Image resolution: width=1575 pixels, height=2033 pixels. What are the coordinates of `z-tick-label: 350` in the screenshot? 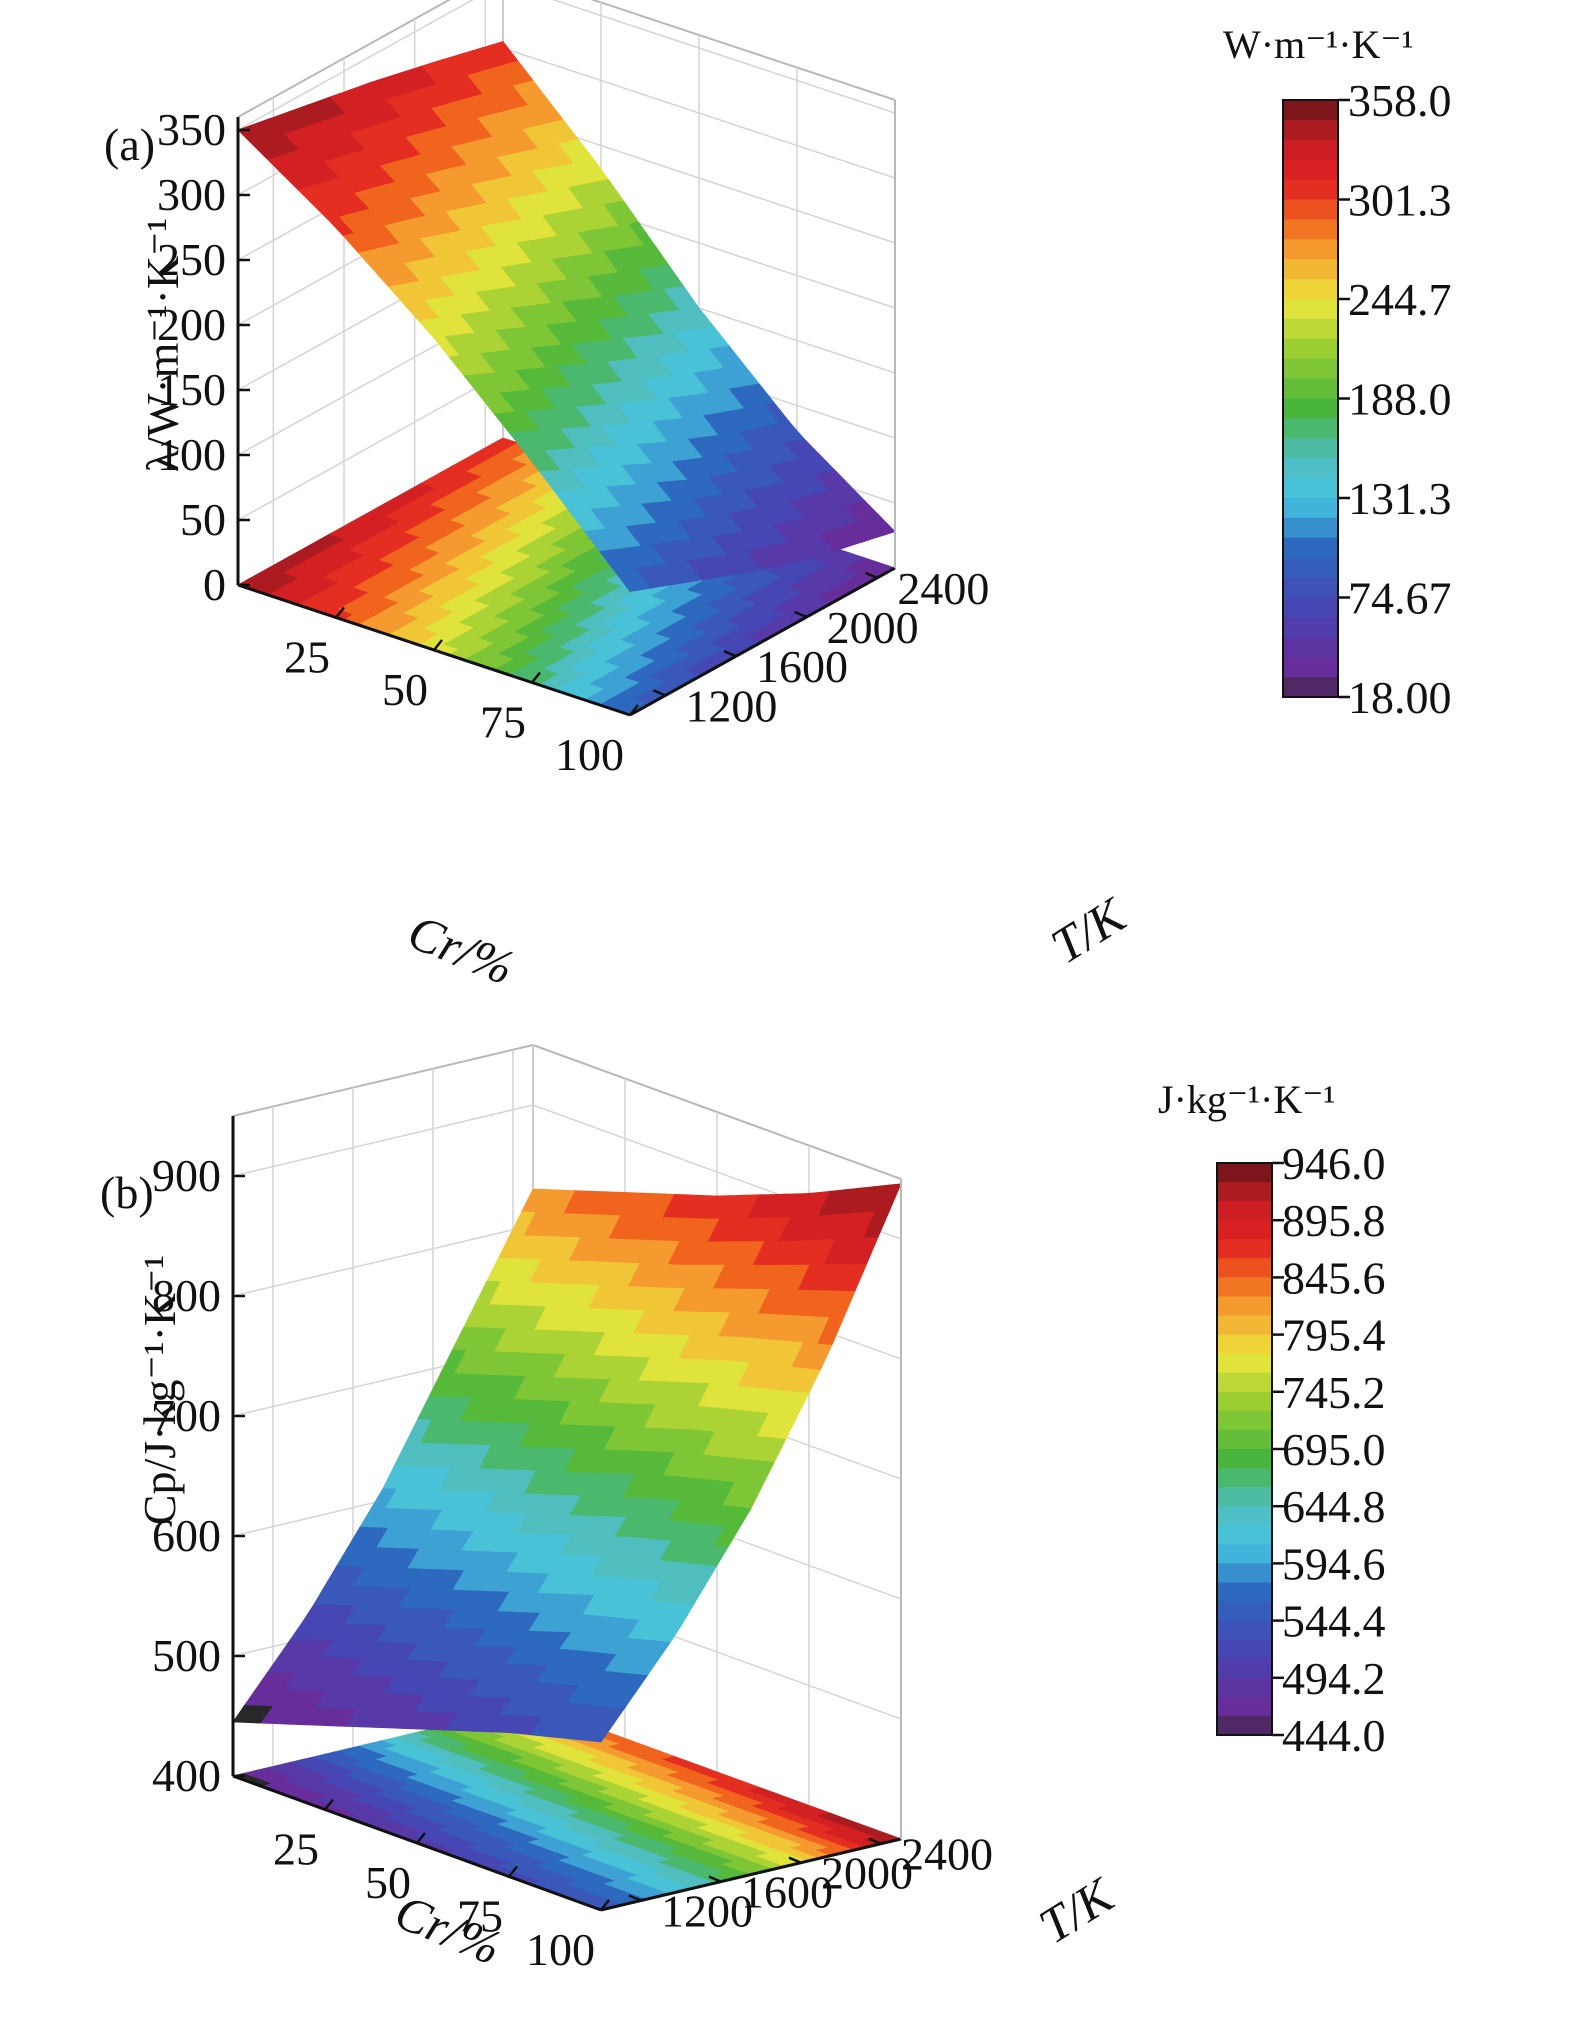 It's located at (191, 129).